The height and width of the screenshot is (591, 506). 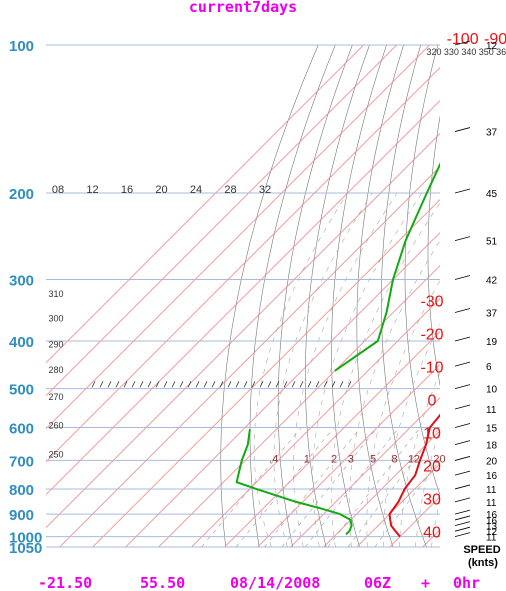 I want to click on mixing-ratio-label-upper: 08, so click(x=58, y=190).